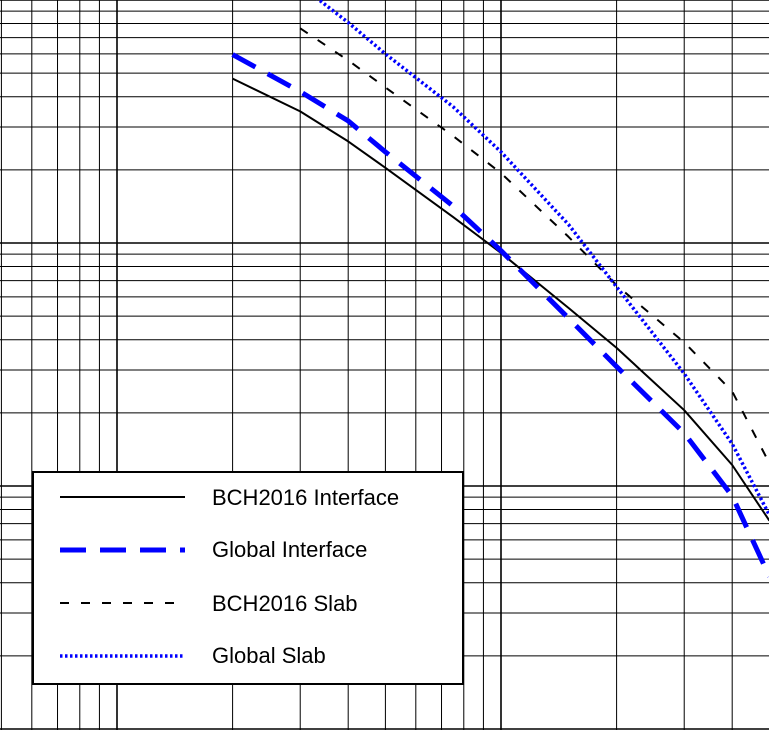 The image size is (769, 730). I want to click on legend-label-global-interface: Global Interface, so click(289, 549).